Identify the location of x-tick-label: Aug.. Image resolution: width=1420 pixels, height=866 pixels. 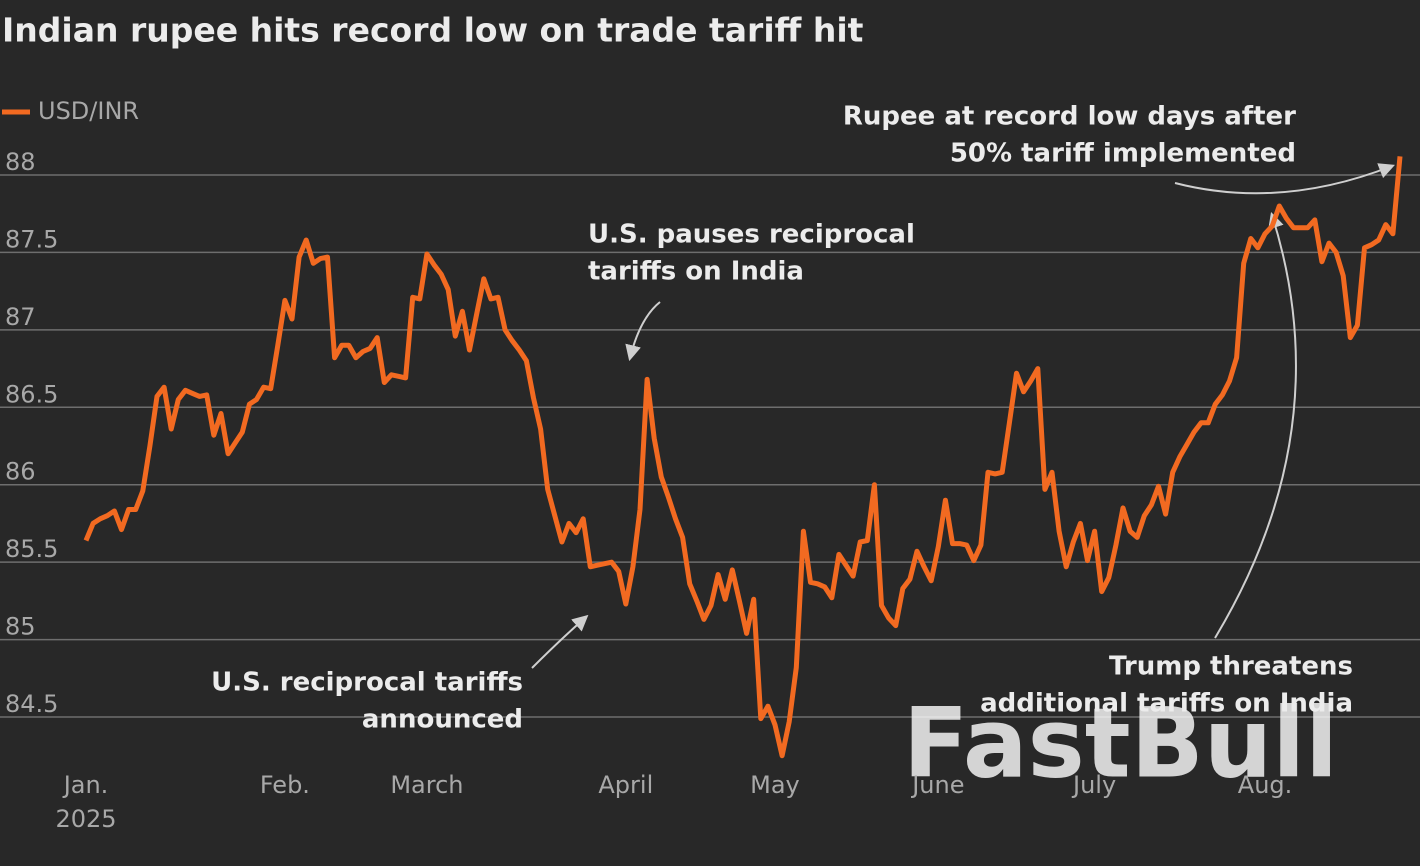
(1265, 785).